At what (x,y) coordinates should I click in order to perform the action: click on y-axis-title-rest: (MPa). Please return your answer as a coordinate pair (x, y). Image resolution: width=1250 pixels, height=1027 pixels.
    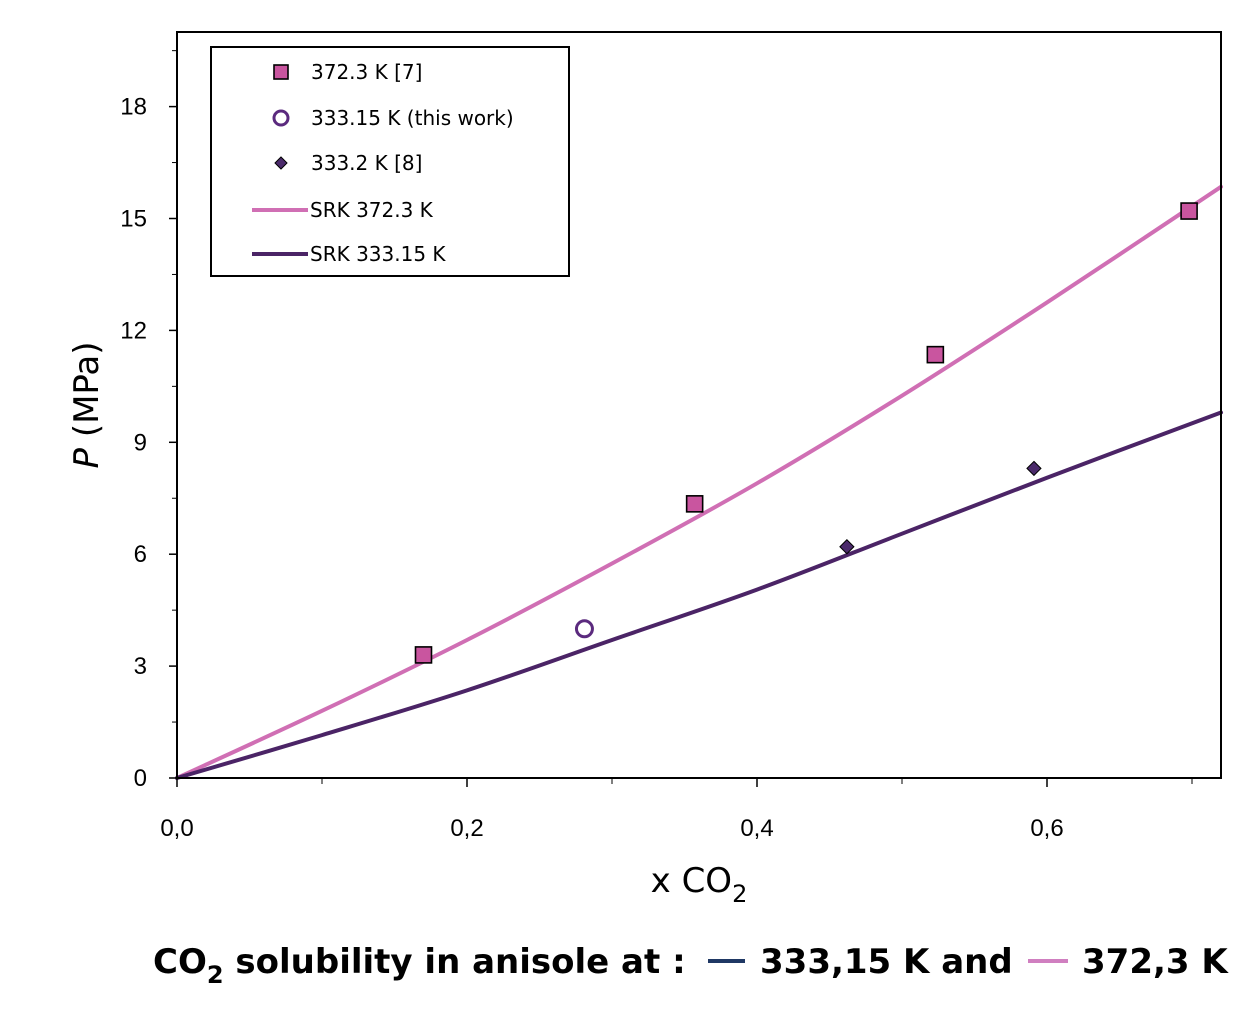
    Looking at the image, I should click on (87, 395).